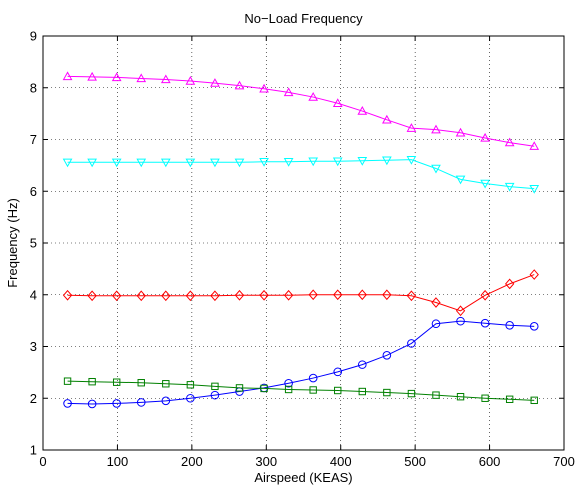 This screenshot has height=489, width=581. I want to click on x-tick-label: 200, so click(192, 461).